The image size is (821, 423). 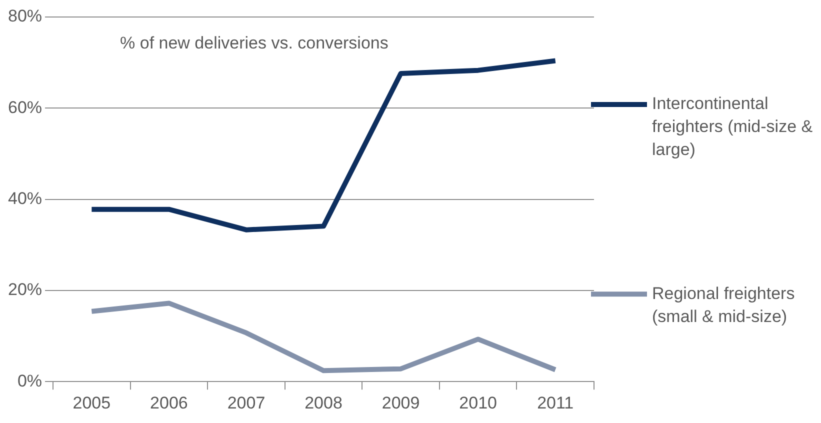 What do you see at coordinates (733, 127) in the screenshot?
I see `legend-label: Intercontinental freighters (mid-size & large)` at bounding box center [733, 127].